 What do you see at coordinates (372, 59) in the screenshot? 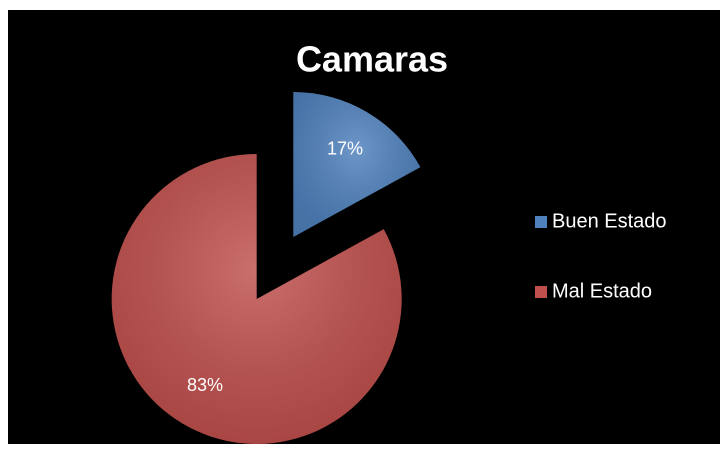
I see `chart-title: Camaras` at bounding box center [372, 59].